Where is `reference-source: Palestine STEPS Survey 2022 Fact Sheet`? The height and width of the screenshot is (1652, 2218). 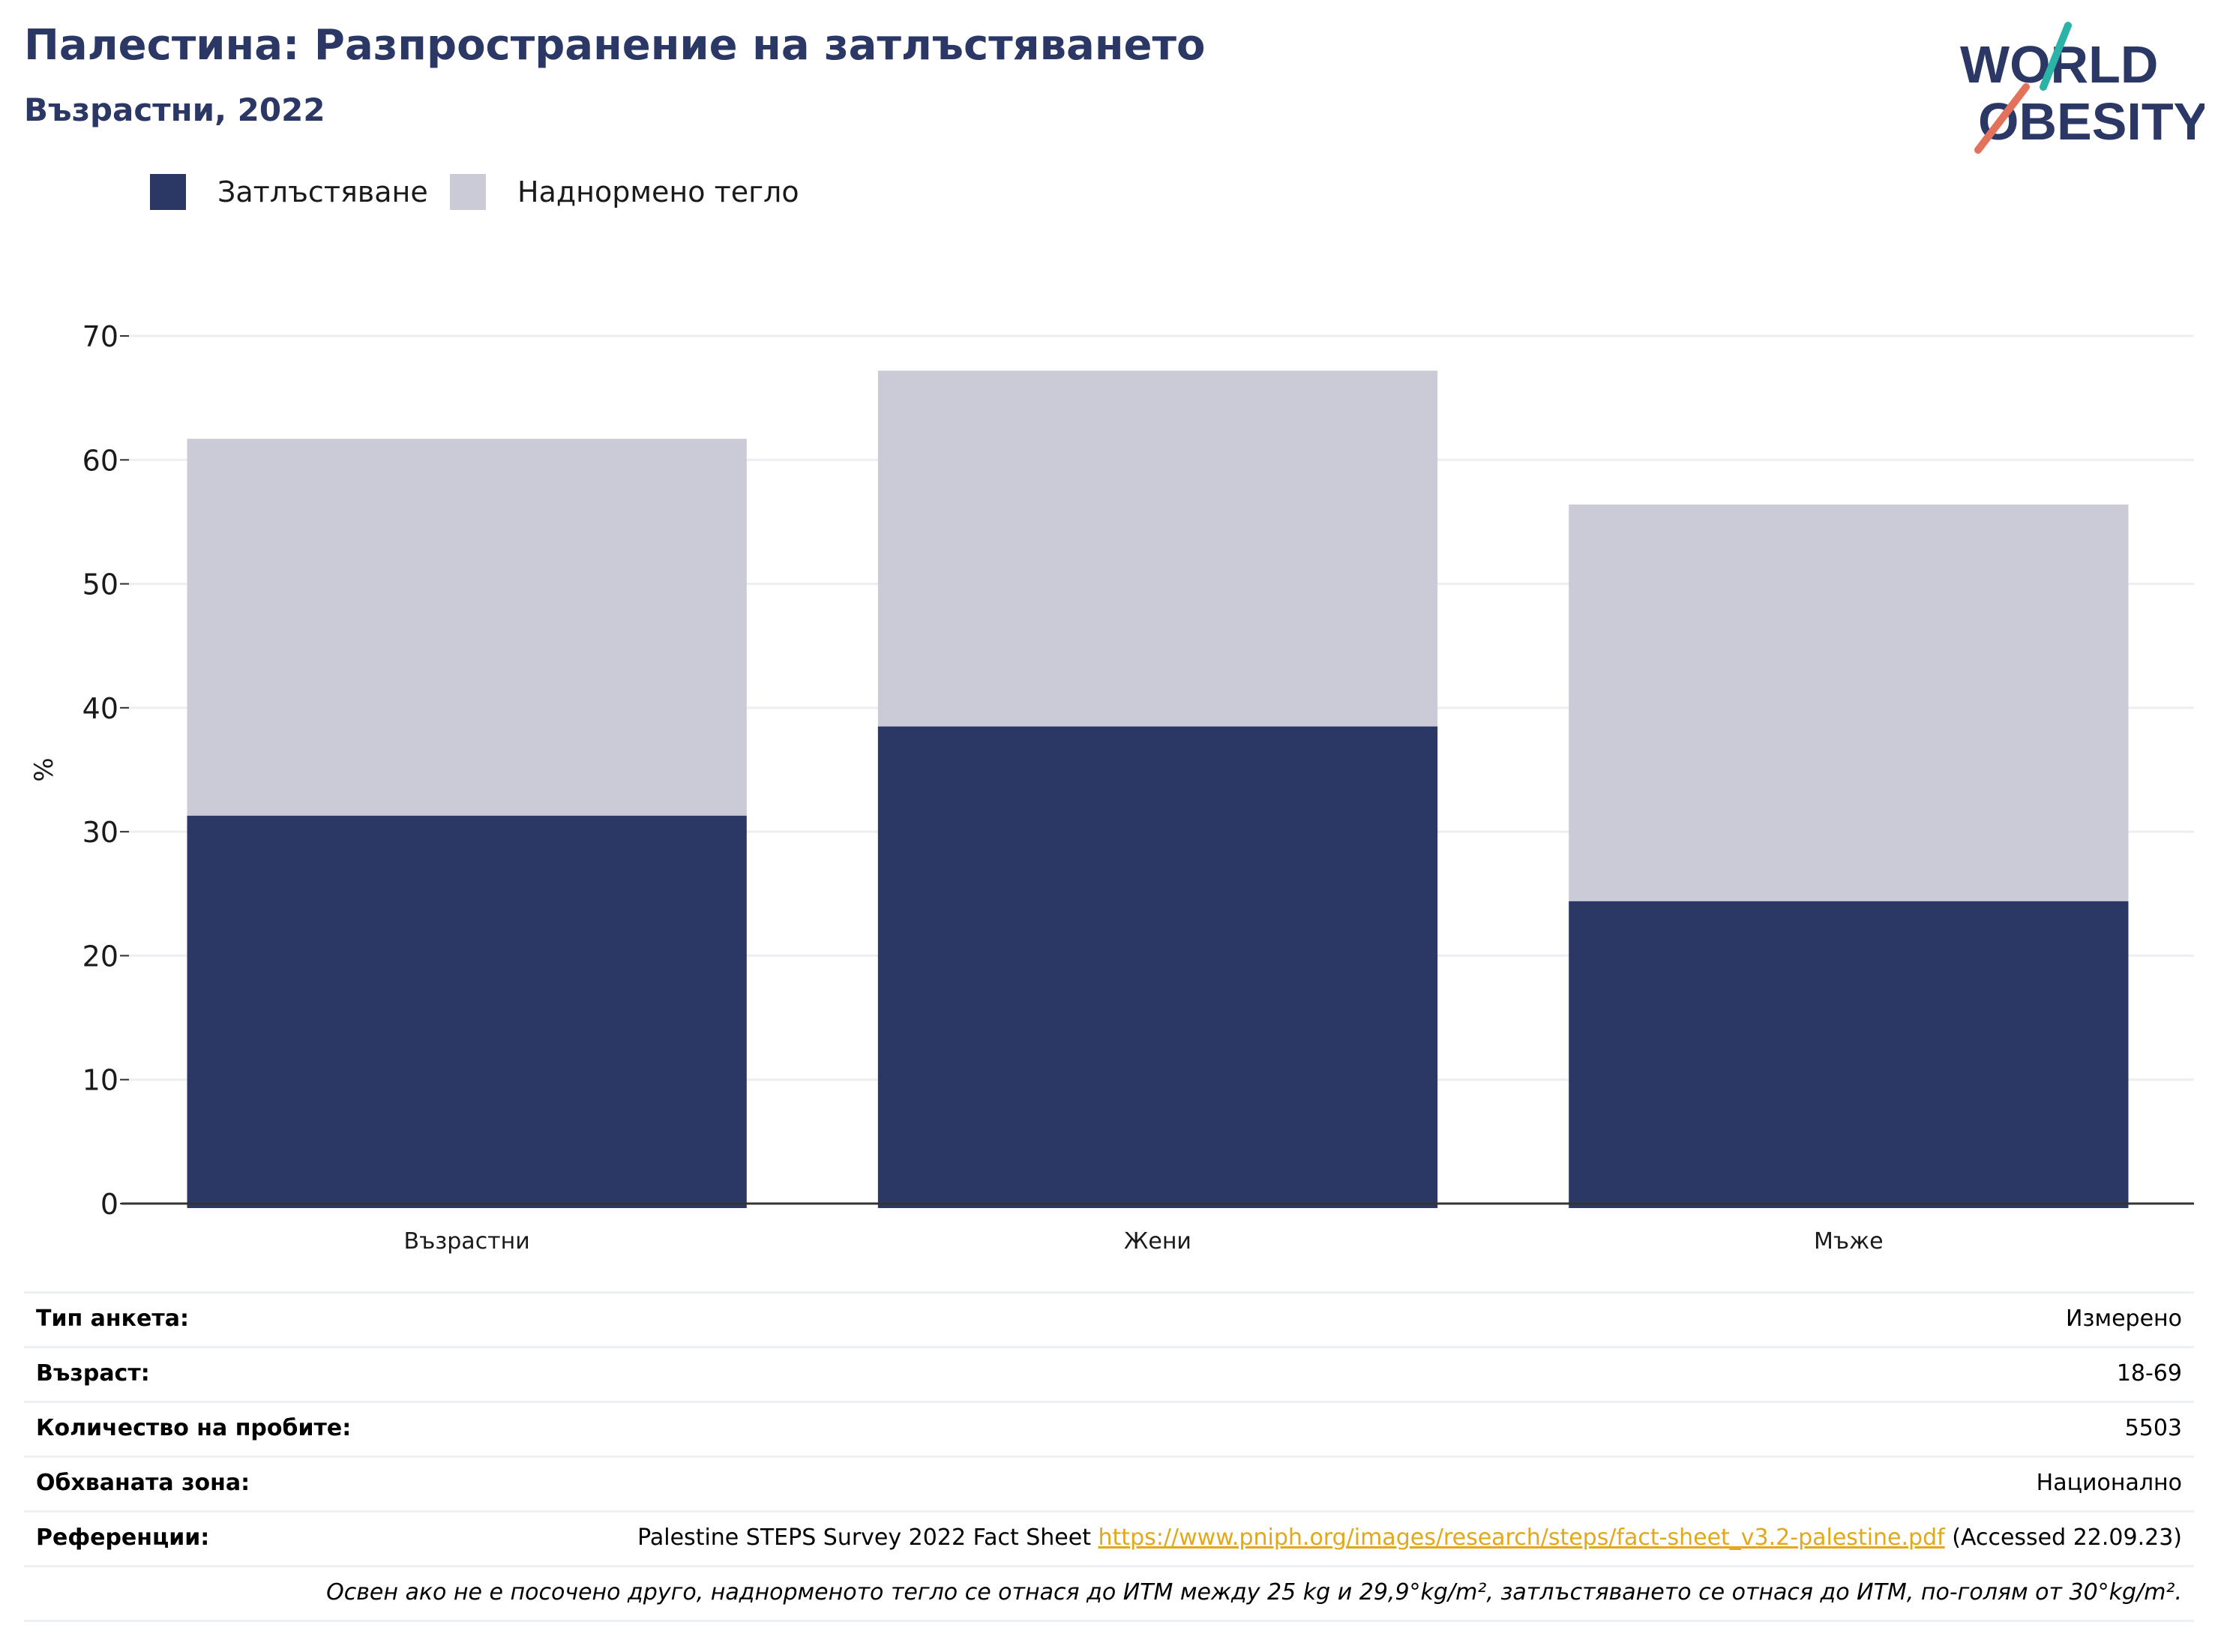
reference-source: Palestine STEPS Survey 2022 Fact Sheet is located at coordinates (864, 1538).